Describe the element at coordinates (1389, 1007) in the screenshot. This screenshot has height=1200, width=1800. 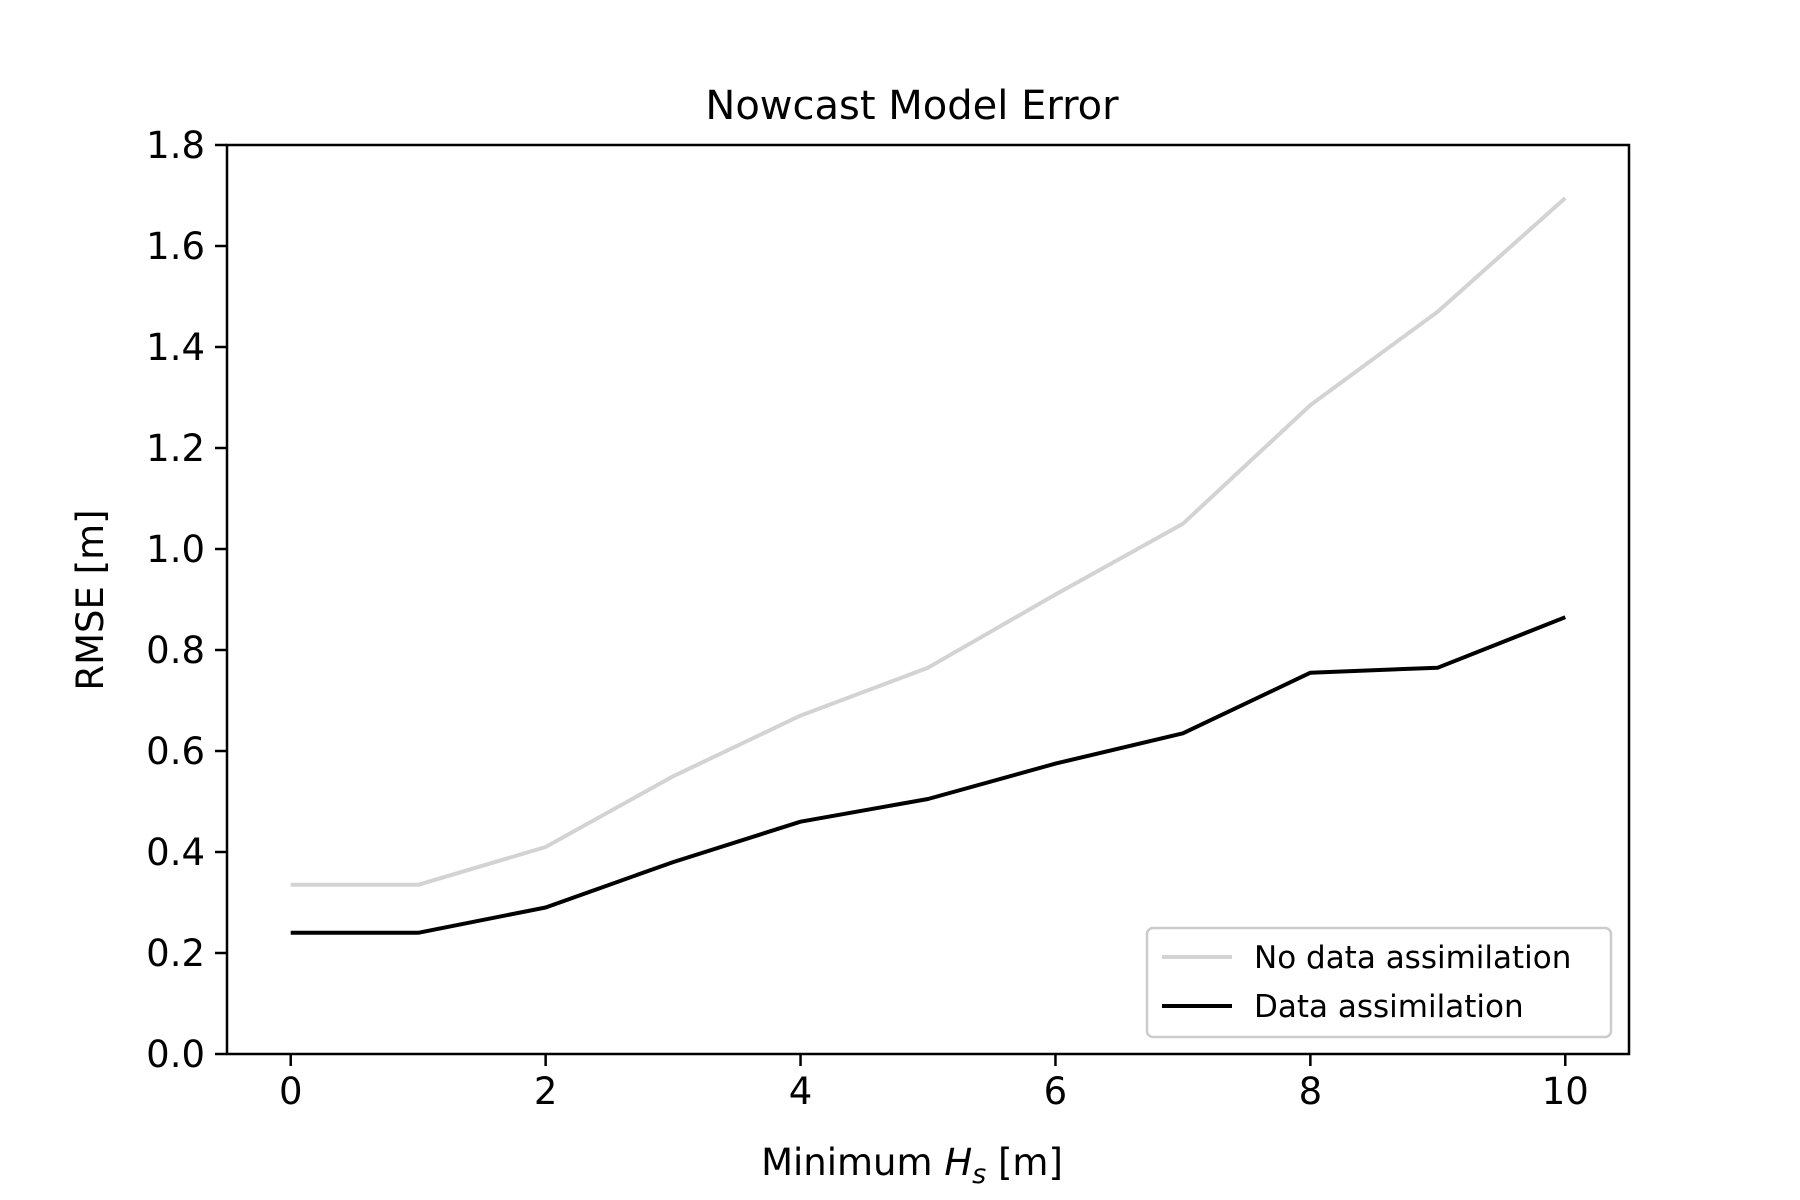
I see `legend-label-data-assimilation: Data assimilation` at that location.